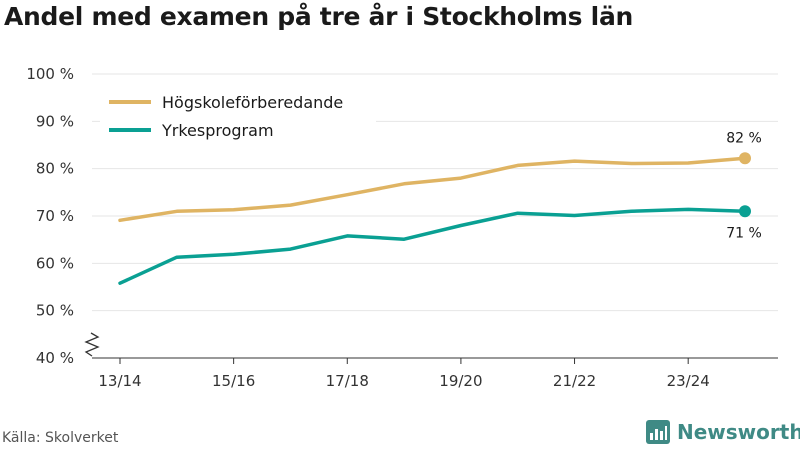 The height and width of the screenshot is (450, 800). What do you see at coordinates (55, 216) in the screenshot?
I see `y-tick-label: 70 %` at bounding box center [55, 216].